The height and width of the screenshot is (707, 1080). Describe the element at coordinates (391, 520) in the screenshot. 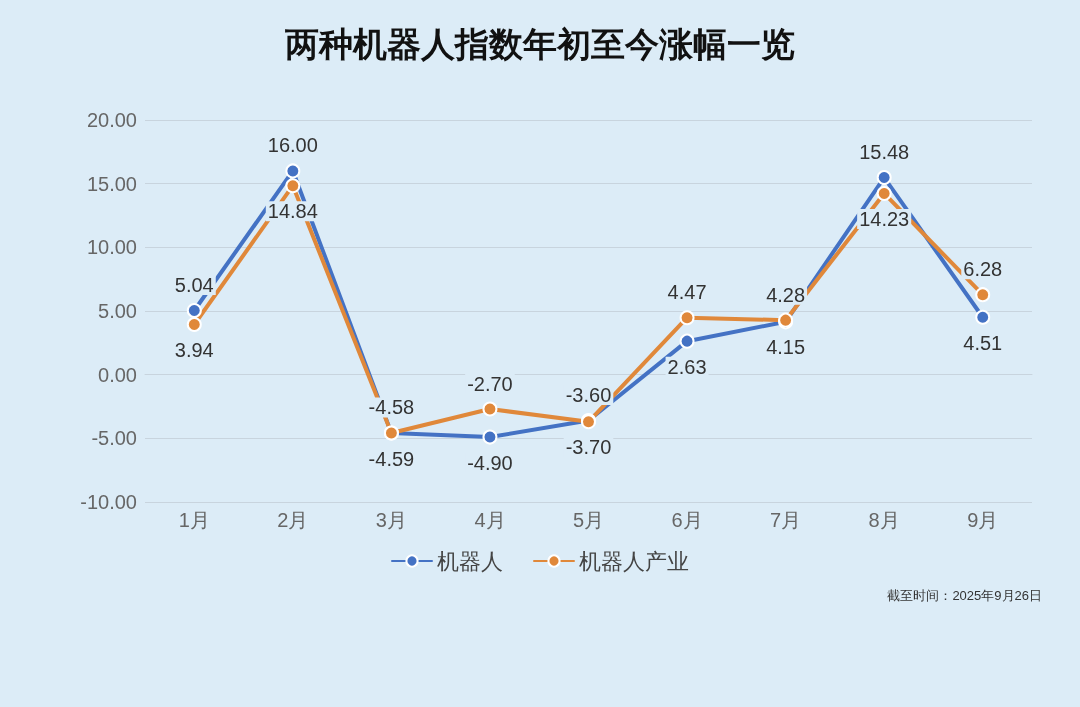

I see `x-tick-label: 3月` at that location.